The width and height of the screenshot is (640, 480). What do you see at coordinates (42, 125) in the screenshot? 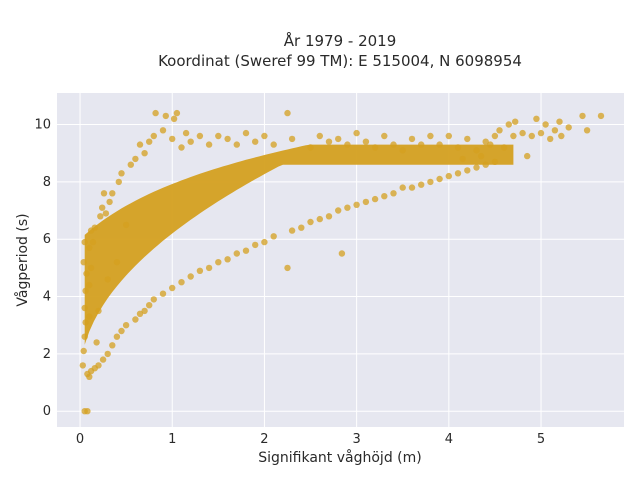
I see `y-tick-label: 10` at bounding box center [42, 125].